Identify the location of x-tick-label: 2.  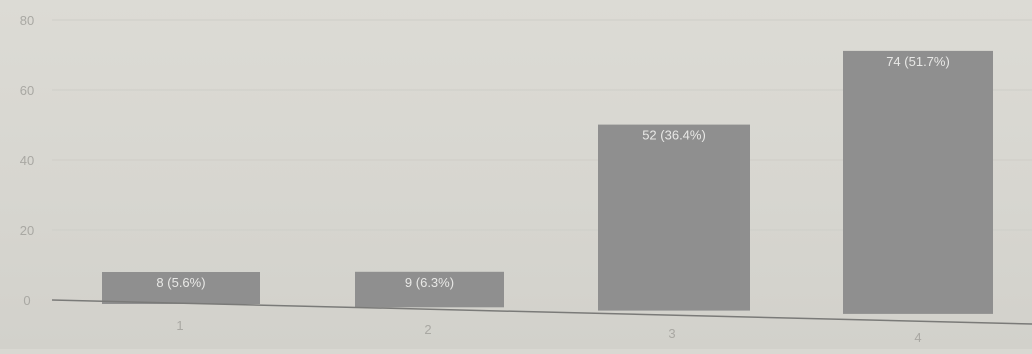
(427, 329).